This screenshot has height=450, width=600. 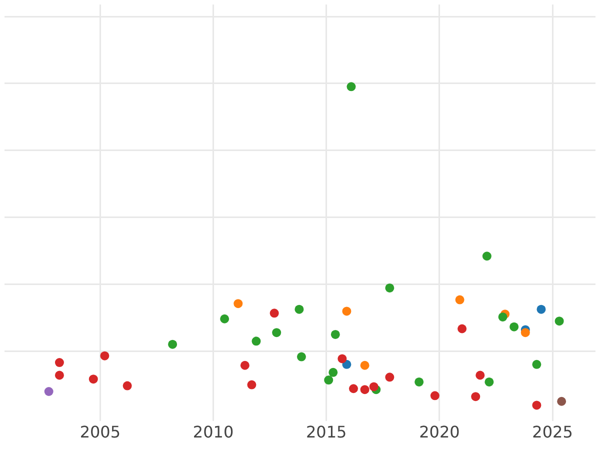 I want to click on x-tick-label: 2020, so click(x=439, y=432).